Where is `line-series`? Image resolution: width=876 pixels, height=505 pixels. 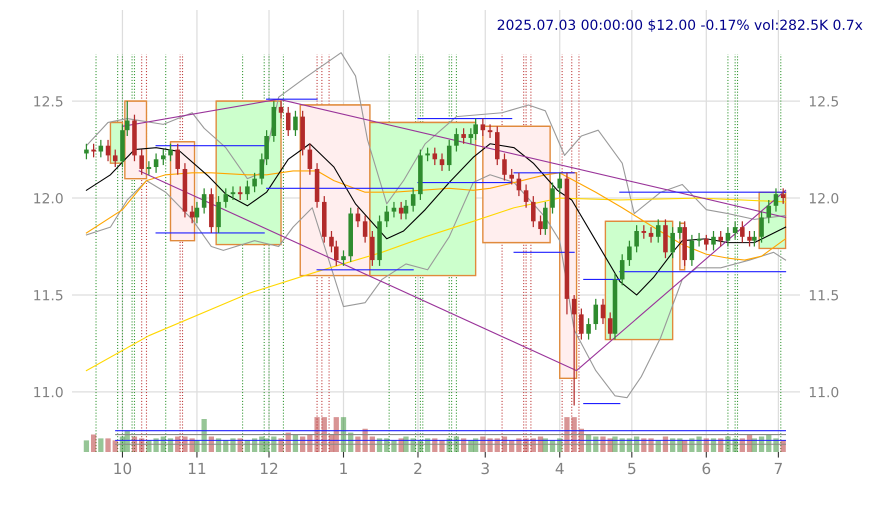 line-series is located at coordinates (436, 215).